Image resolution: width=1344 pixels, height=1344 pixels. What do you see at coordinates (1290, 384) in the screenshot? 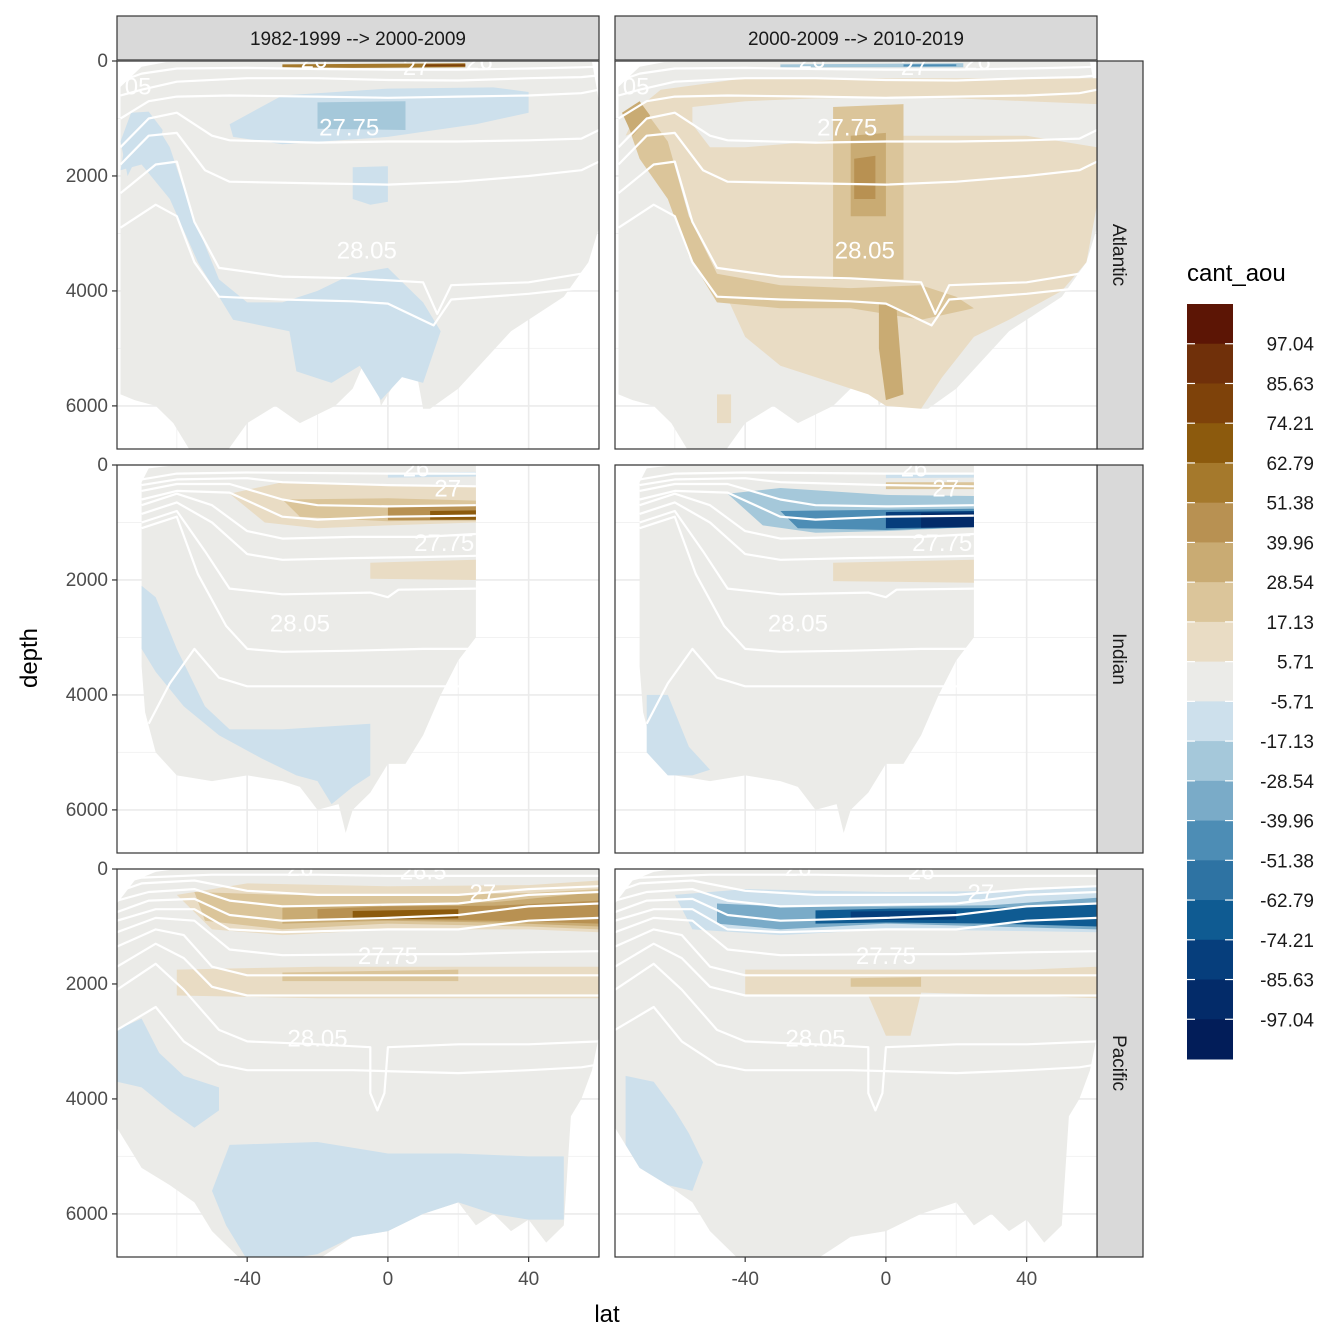
I see `legend-break-label: 85.63` at bounding box center [1290, 384].